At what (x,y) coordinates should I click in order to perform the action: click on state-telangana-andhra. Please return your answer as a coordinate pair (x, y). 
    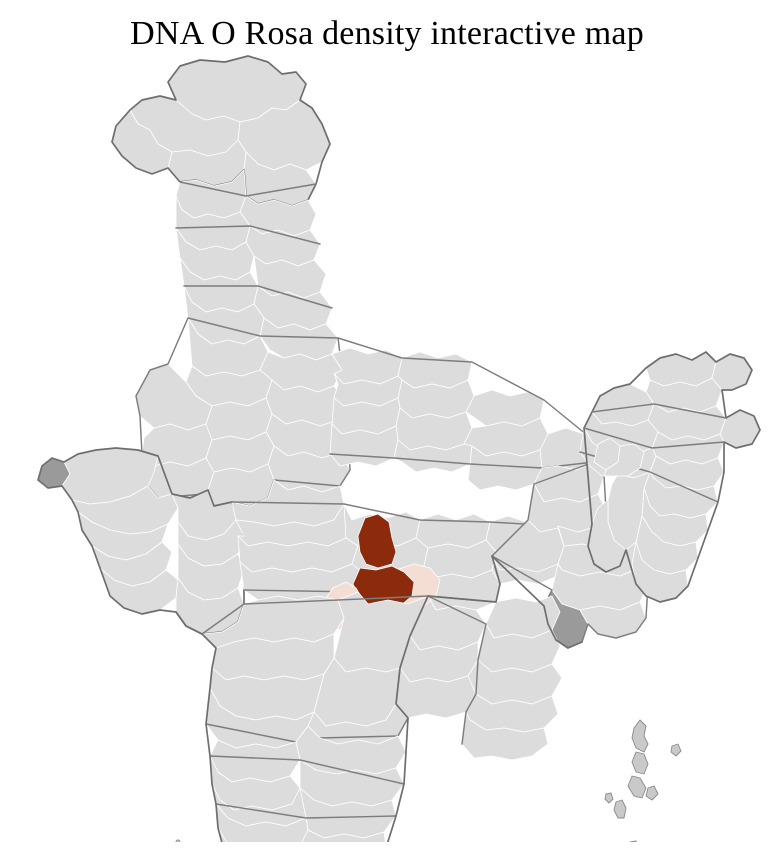
    Looking at the image, I should click on (308, 783).